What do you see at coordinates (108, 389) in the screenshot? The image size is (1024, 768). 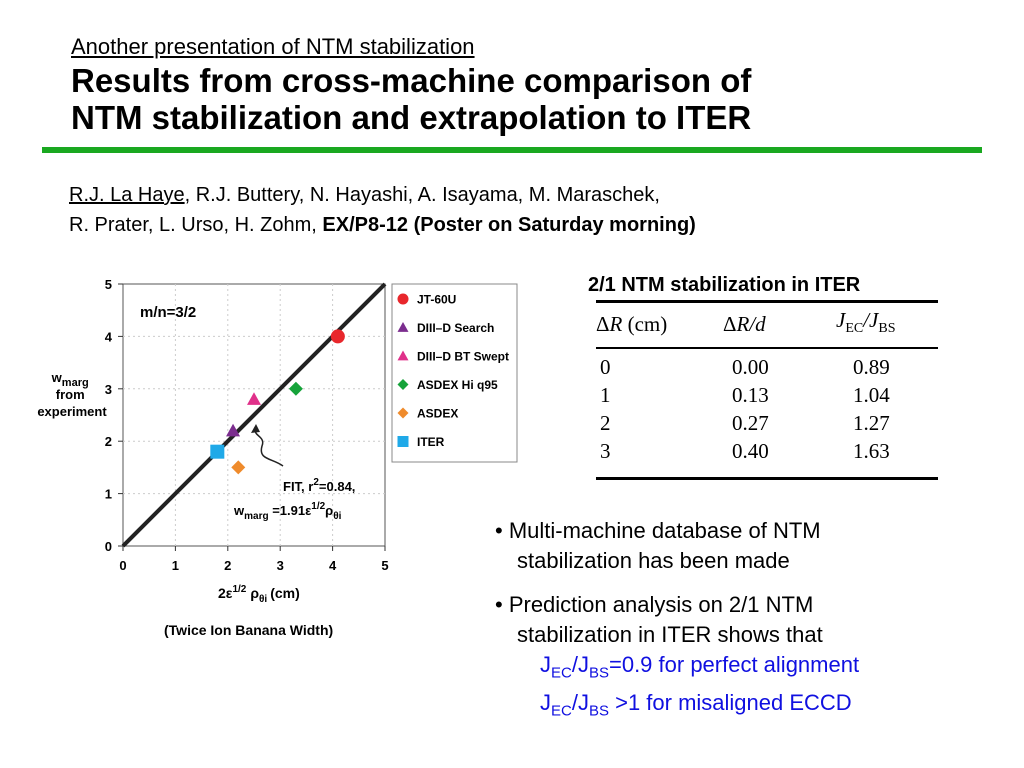 I see `y-tick-label: 3` at bounding box center [108, 389].